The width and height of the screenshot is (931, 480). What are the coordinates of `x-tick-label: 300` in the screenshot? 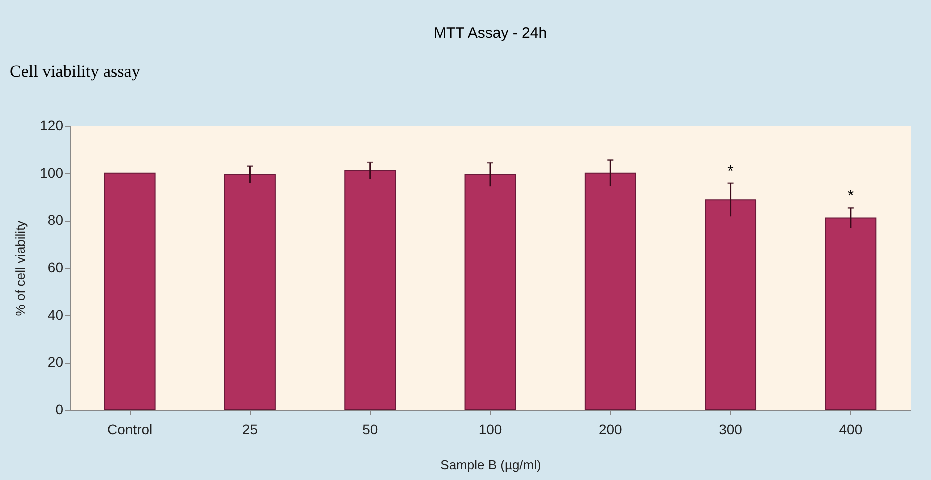 It's located at (731, 430).